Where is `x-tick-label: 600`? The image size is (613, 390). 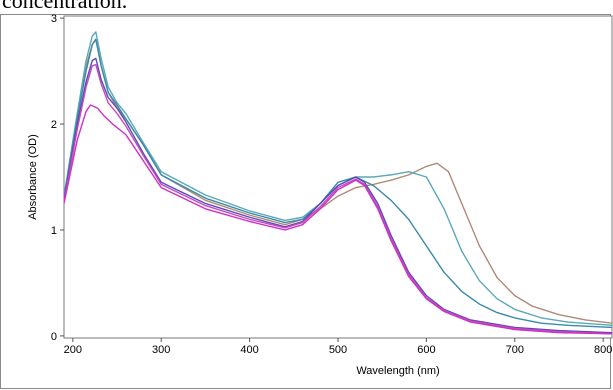
x-tick-label: 600 is located at coordinates (426, 350).